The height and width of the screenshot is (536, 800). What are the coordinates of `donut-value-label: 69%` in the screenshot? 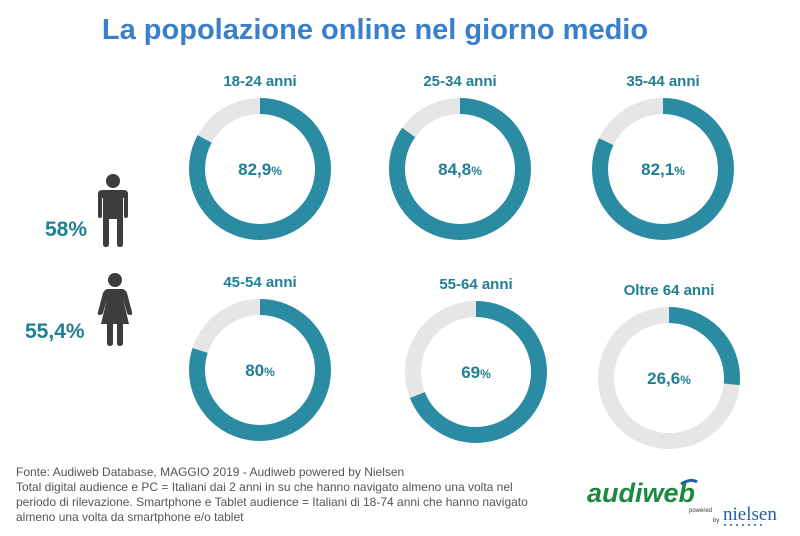 It's located at (476, 372).